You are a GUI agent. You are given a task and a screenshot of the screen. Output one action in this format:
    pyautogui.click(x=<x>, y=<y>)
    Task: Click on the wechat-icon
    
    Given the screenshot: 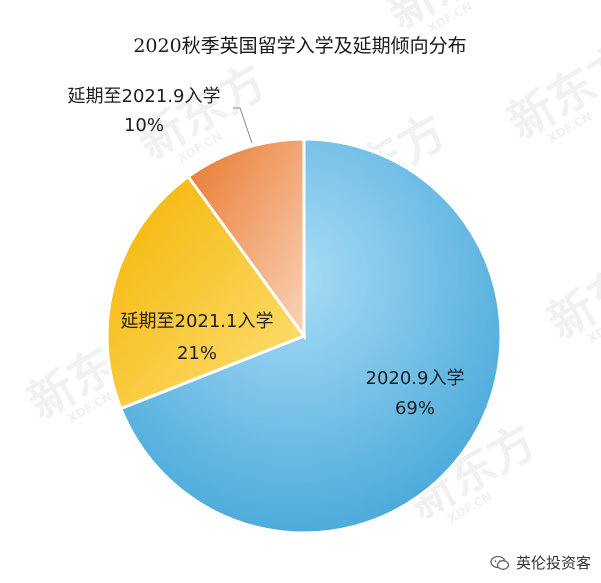 What is the action you would take?
    pyautogui.click(x=500, y=562)
    